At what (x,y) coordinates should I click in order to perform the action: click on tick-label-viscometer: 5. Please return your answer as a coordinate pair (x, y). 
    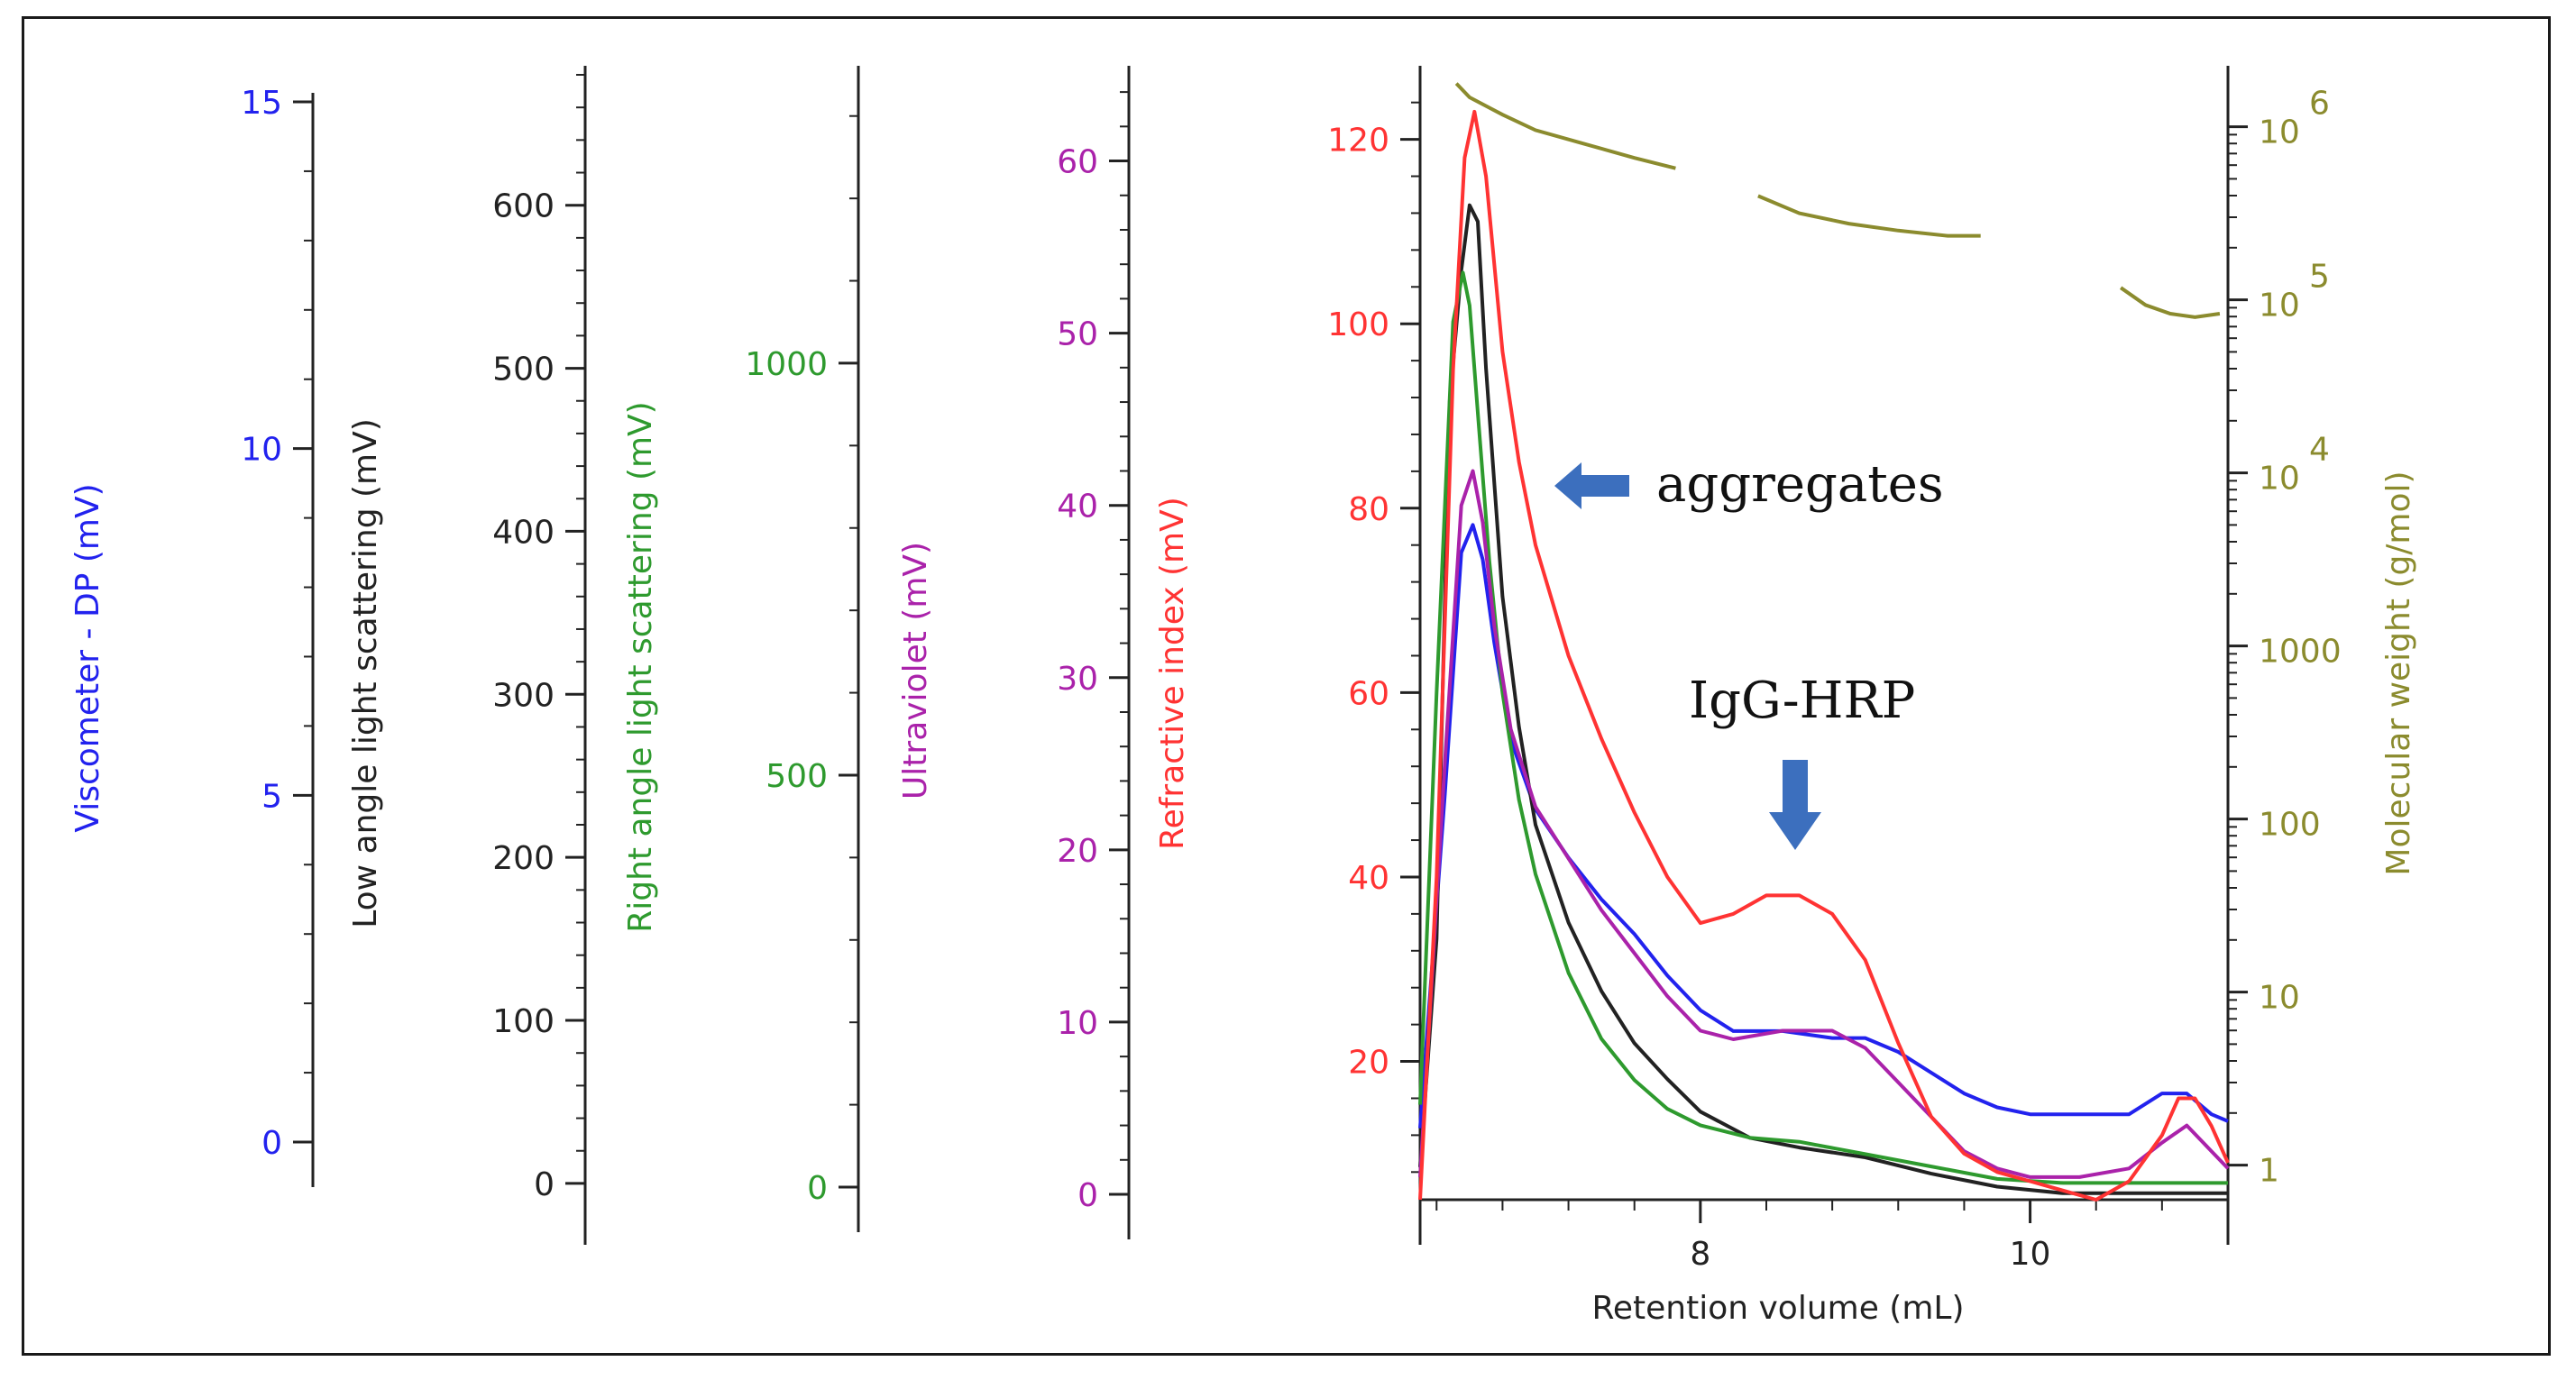
    Looking at the image, I should click on (271, 796).